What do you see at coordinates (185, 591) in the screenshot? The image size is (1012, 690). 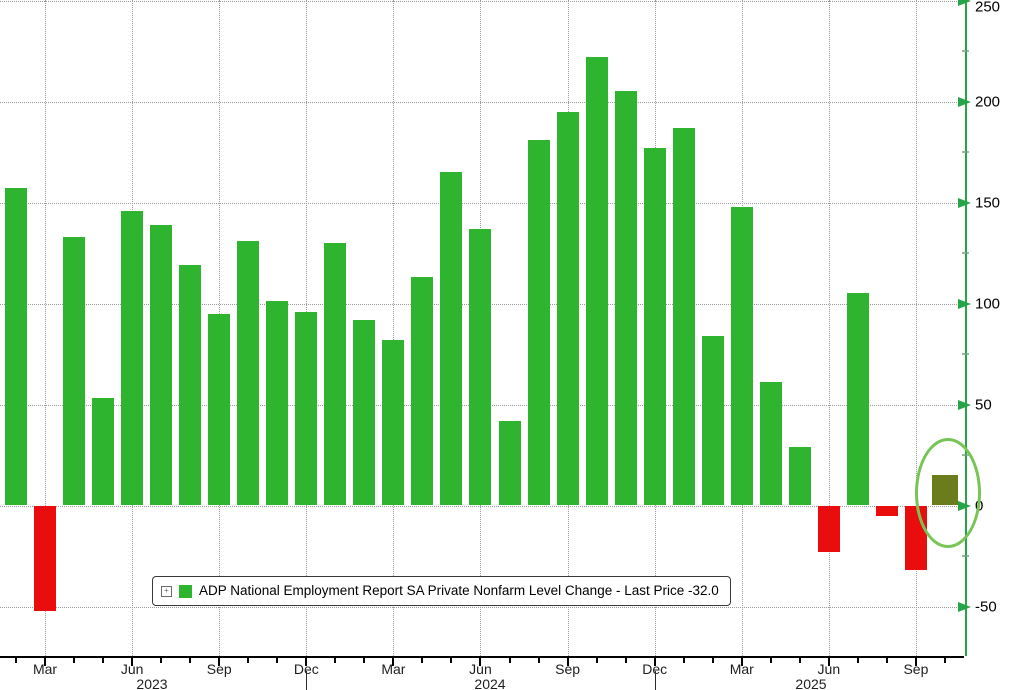 I see `legend-series-swatch-icon` at bounding box center [185, 591].